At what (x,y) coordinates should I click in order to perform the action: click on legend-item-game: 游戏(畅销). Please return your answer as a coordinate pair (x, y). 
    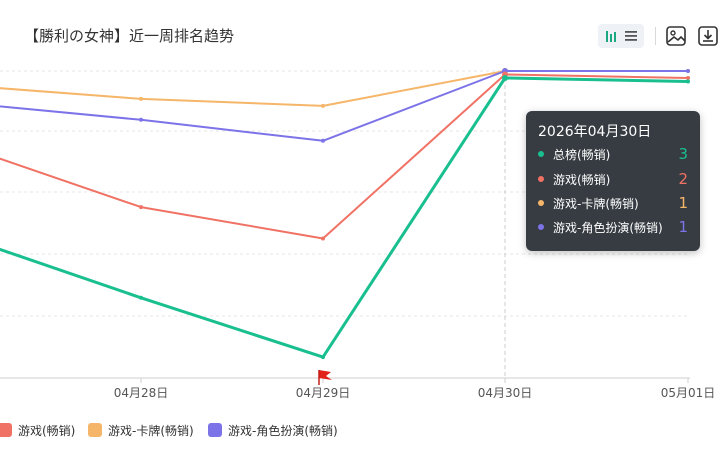
    Looking at the image, I should click on (37, 430).